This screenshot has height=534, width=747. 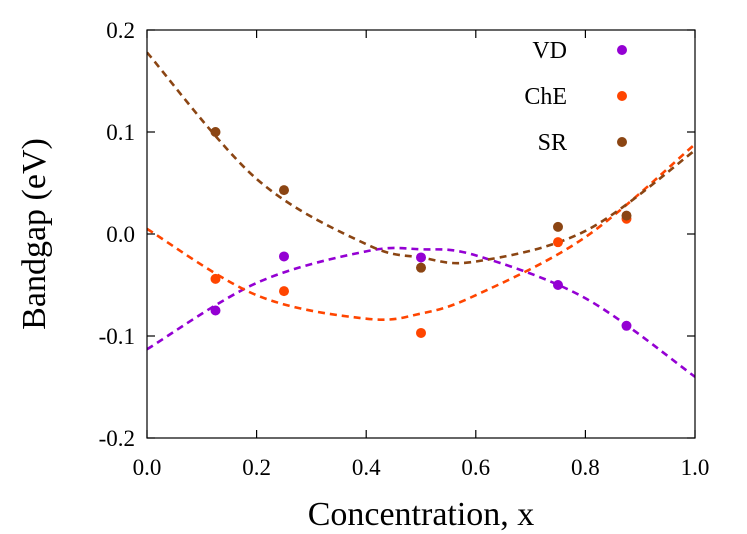 What do you see at coordinates (120, 234) in the screenshot?
I see `y-tick-label: 0.0` at bounding box center [120, 234].